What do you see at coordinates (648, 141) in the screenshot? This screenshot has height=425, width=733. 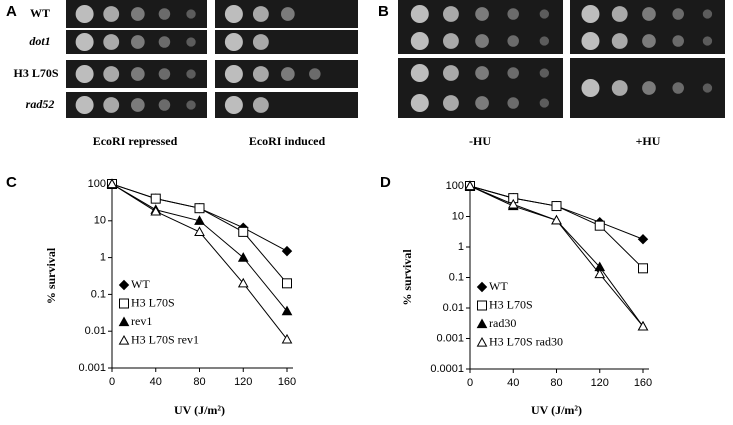 I see `caption: +HU` at bounding box center [648, 141].